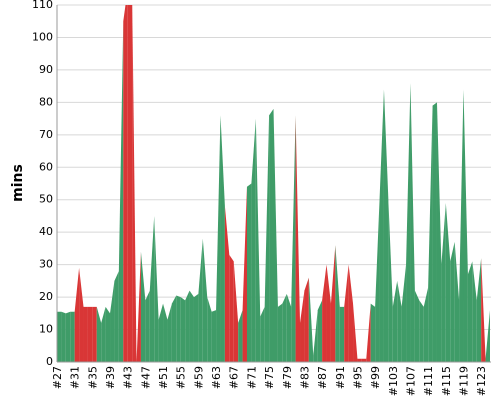 The height and width of the screenshot is (400, 500). I want to click on x-tick-label: #39, so click(110, 377).